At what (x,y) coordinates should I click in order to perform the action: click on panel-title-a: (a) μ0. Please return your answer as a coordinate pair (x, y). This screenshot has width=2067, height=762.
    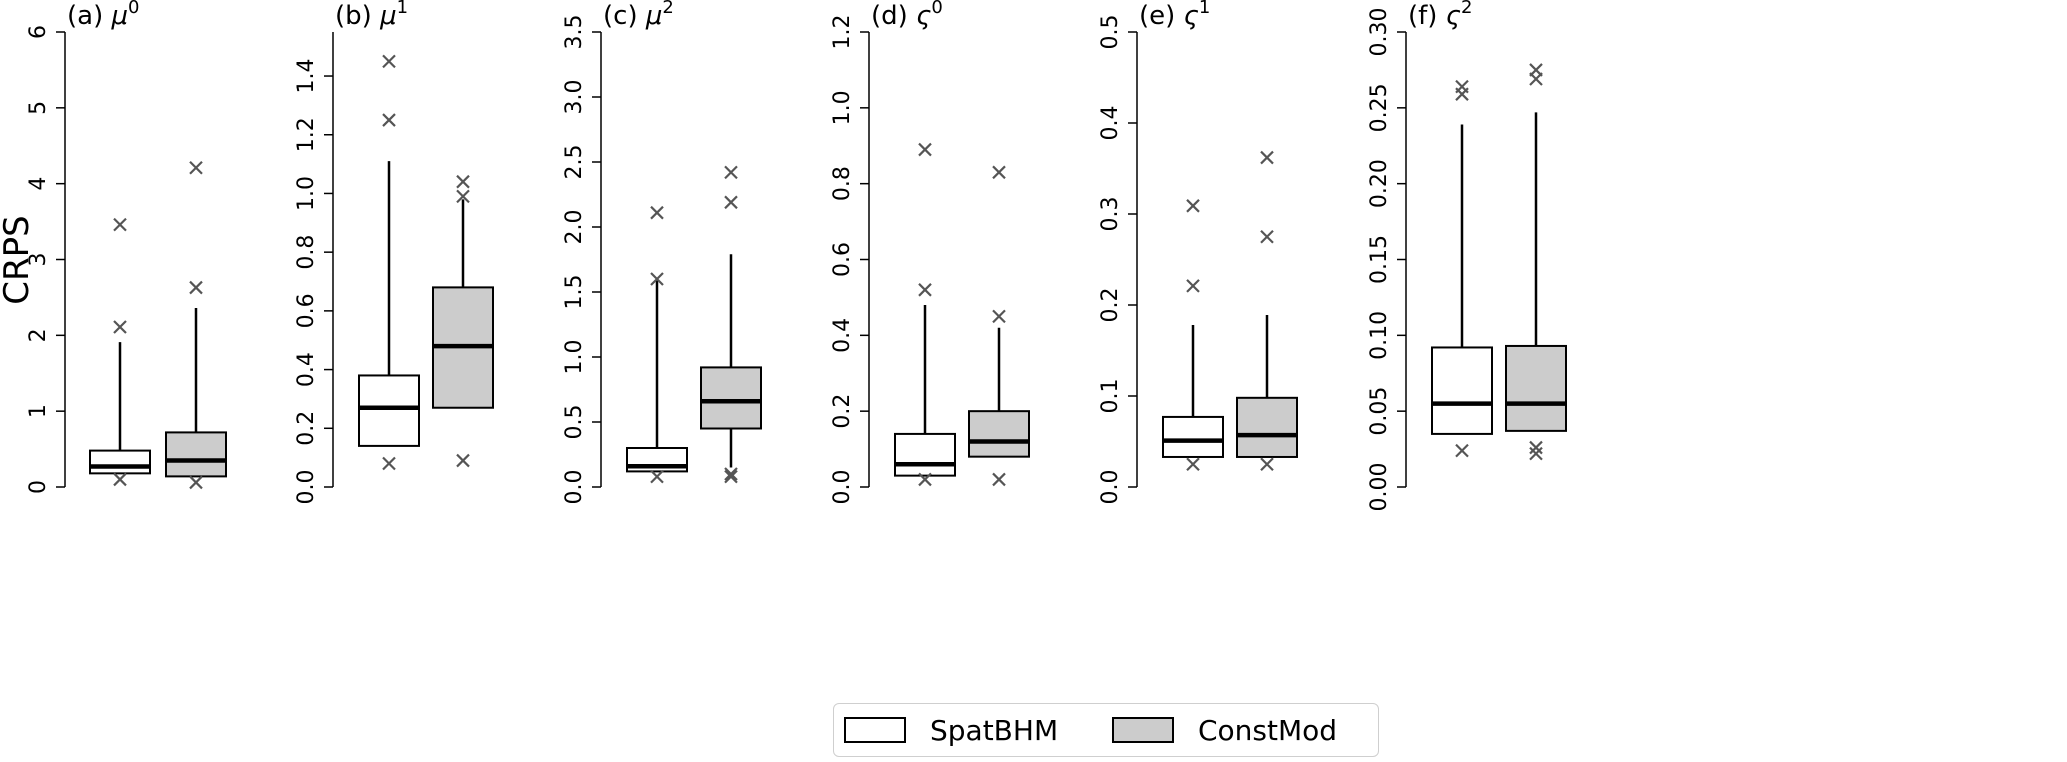
    Looking at the image, I should click on (103, 15).